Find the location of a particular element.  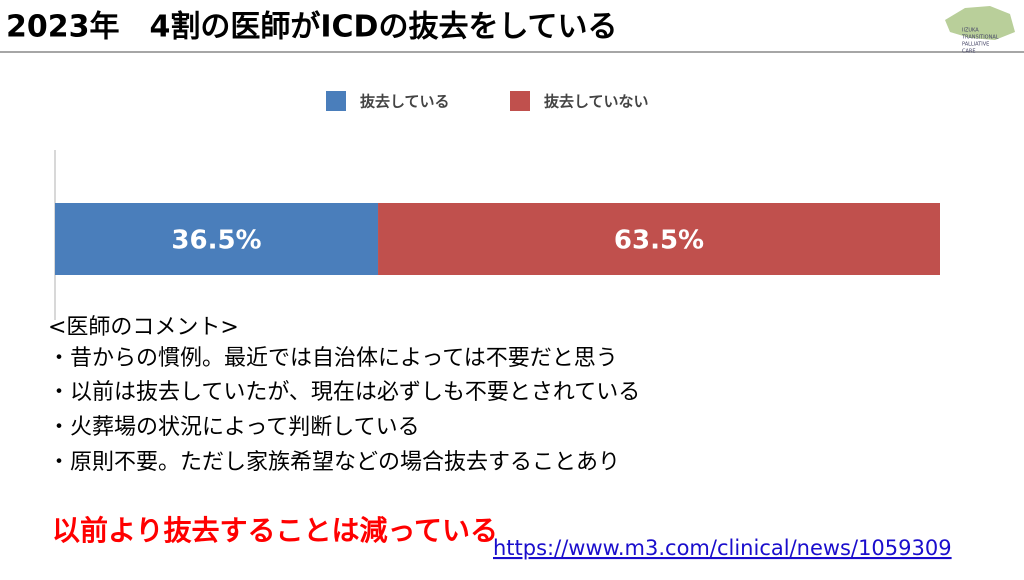

comment: ・以前は抜去していたが、現在は必ずしも不要とされている is located at coordinates (344, 392).